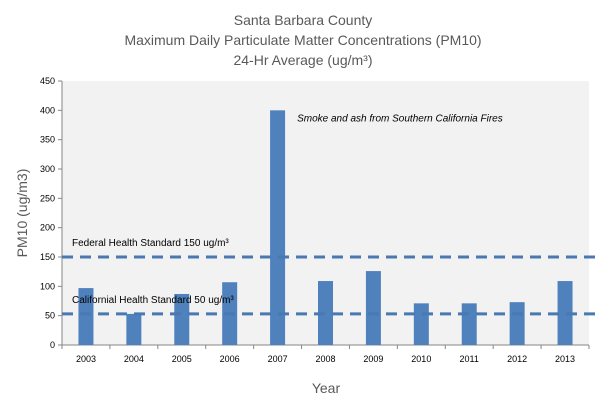  I want to click on x-tick-label: 2012, so click(517, 359).